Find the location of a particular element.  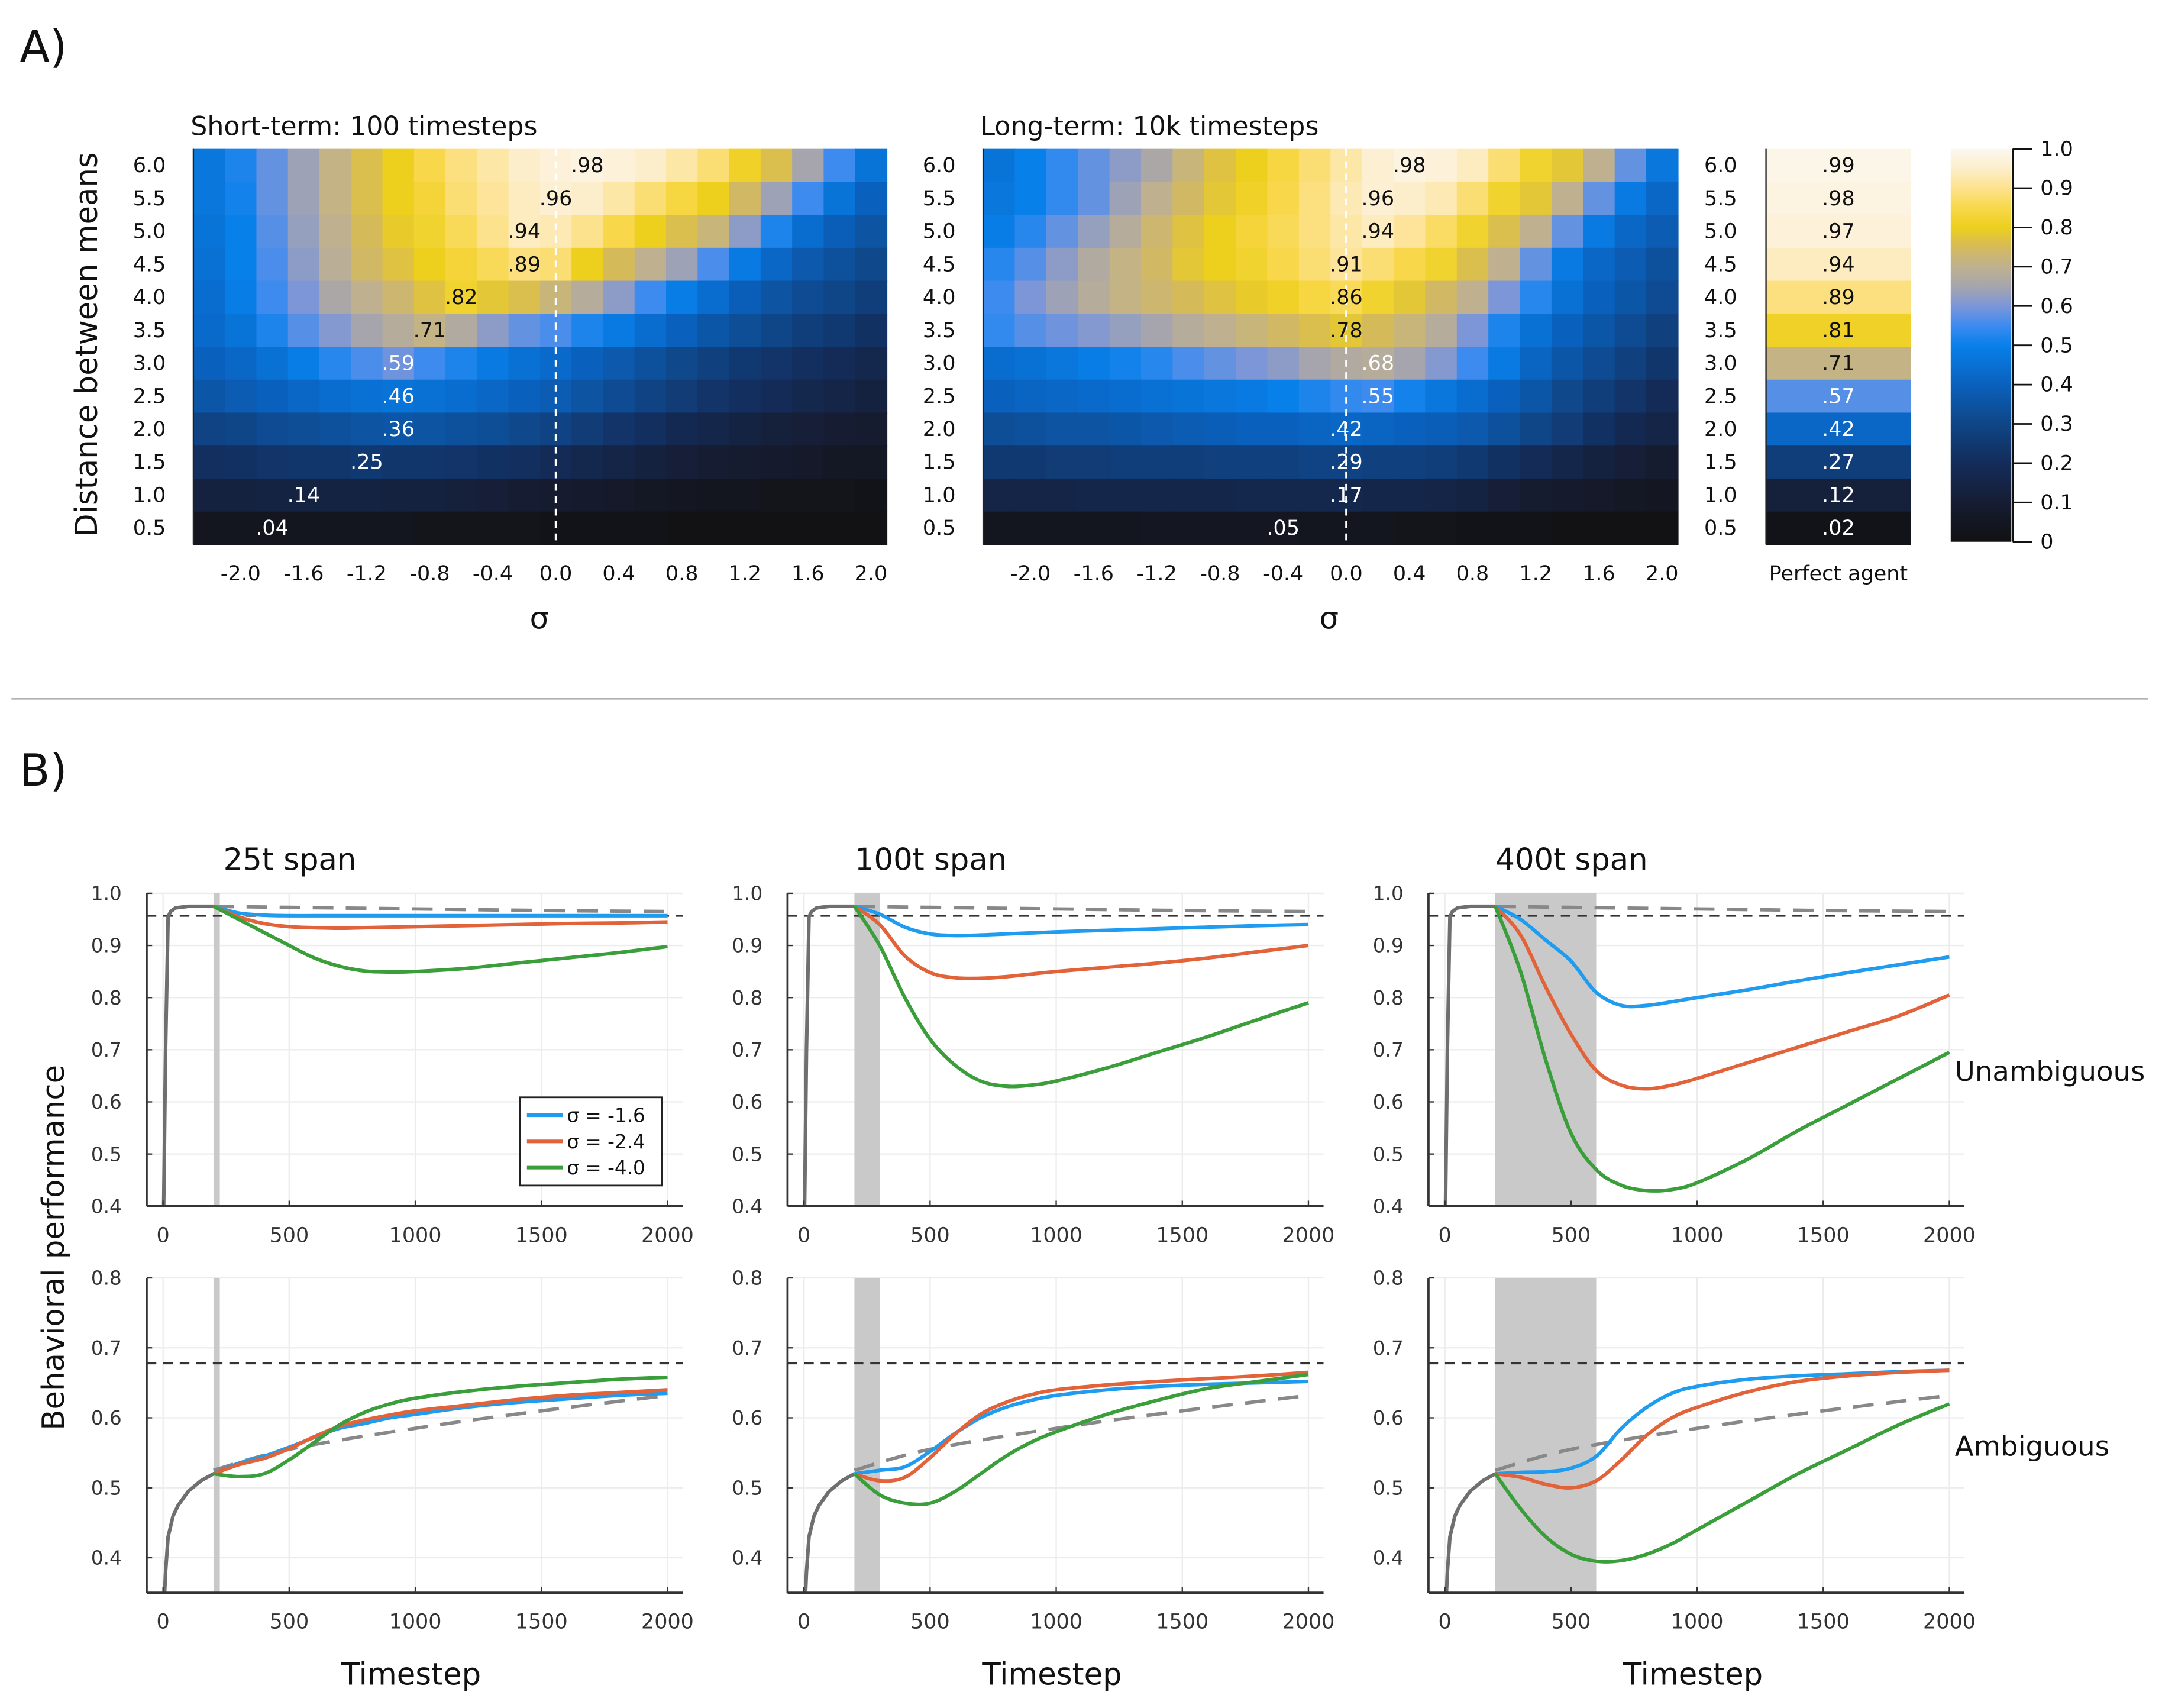

plot-lines is located at coordinates (1696, 1477).